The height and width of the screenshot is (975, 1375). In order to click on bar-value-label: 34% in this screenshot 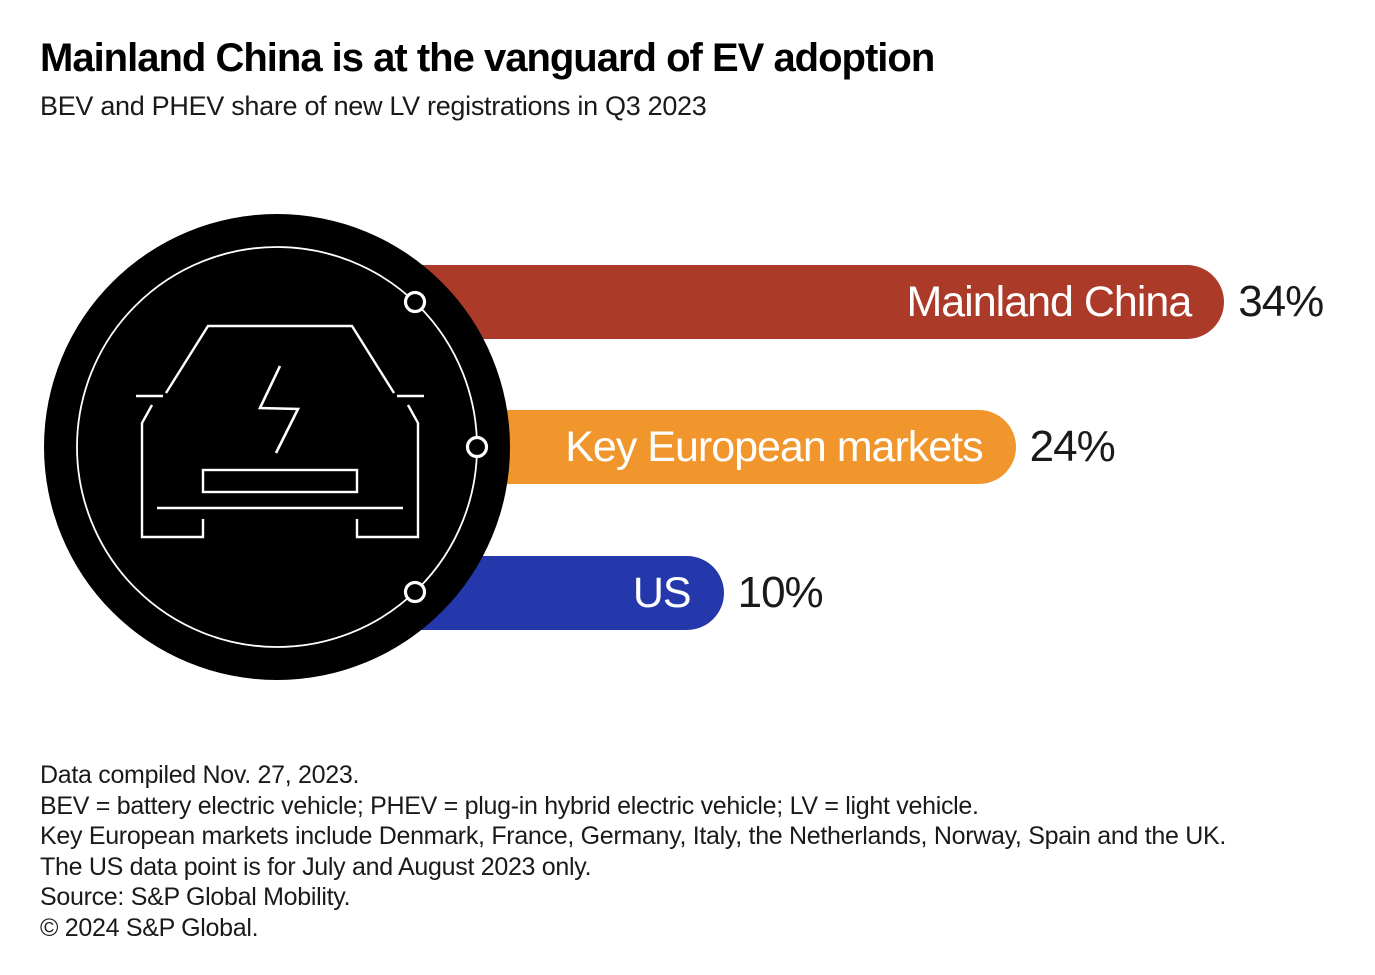, I will do `click(1281, 301)`.